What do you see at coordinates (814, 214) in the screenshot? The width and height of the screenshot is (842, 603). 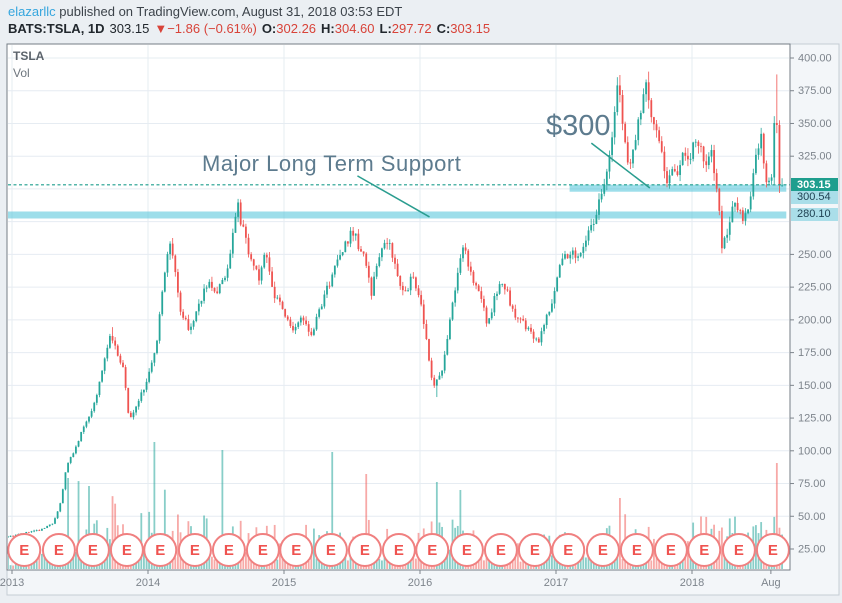 I see `support-price-badge-280: 280.10` at bounding box center [814, 214].